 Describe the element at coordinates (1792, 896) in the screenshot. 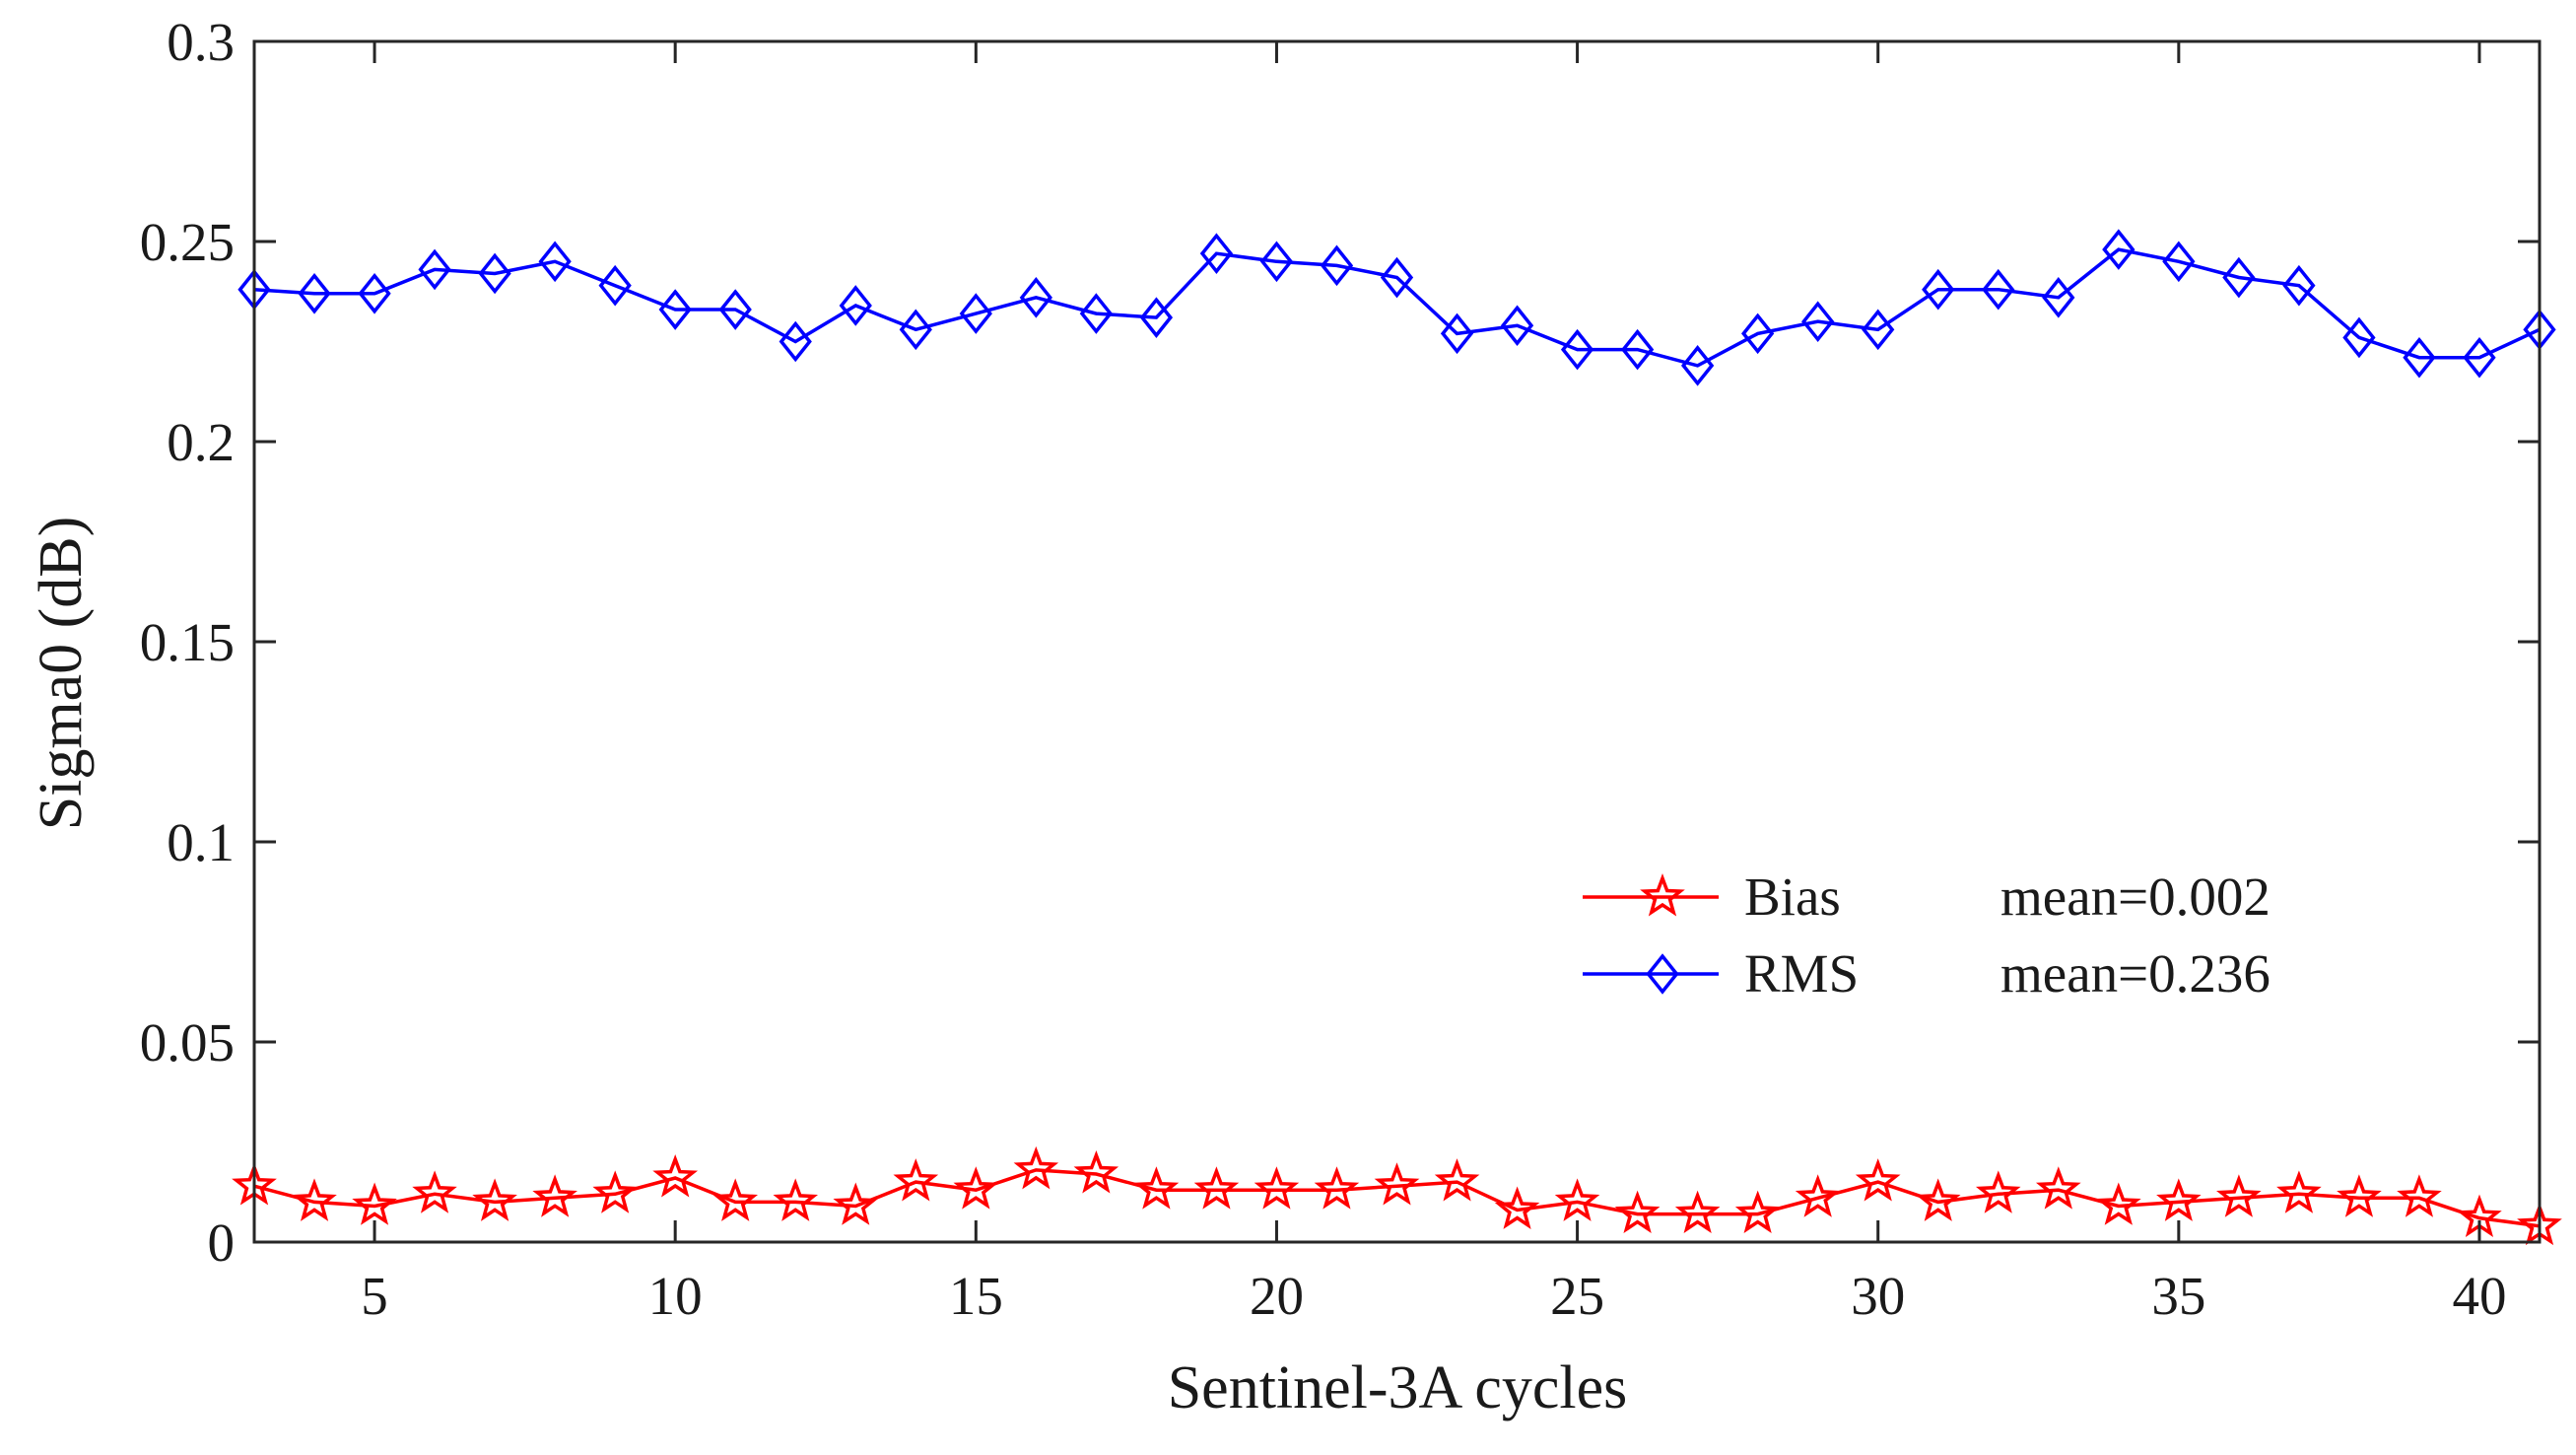

I see `legend-bias-label: Bias` at that location.